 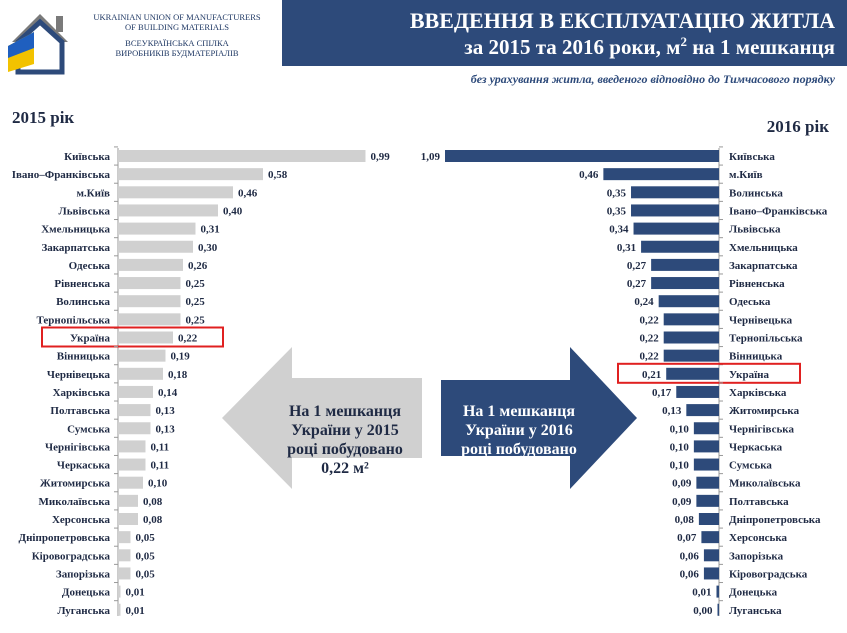 What do you see at coordinates (82, 284) in the screenshot?
I see `category-label-2015: Рівненська` at bounding box center [82, 284].